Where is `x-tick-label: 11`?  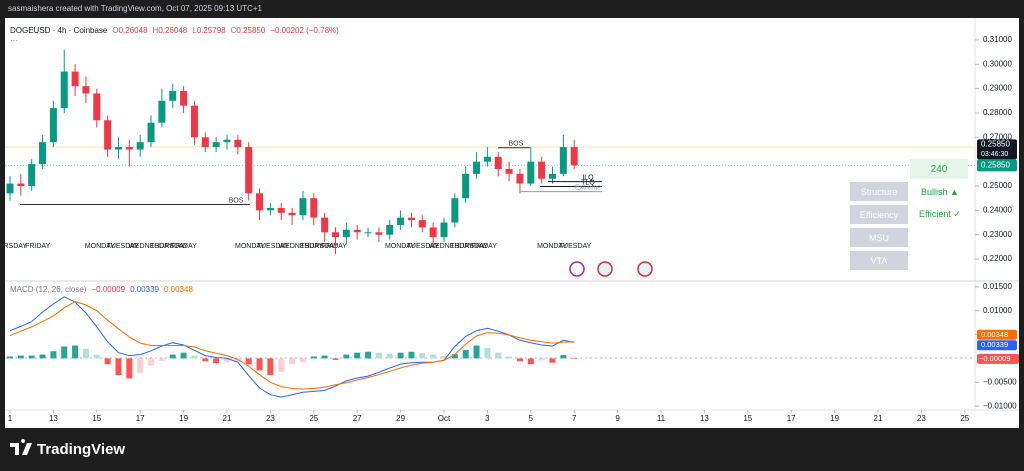
x-tick-label: 11 is located at coordinates (661, 418).